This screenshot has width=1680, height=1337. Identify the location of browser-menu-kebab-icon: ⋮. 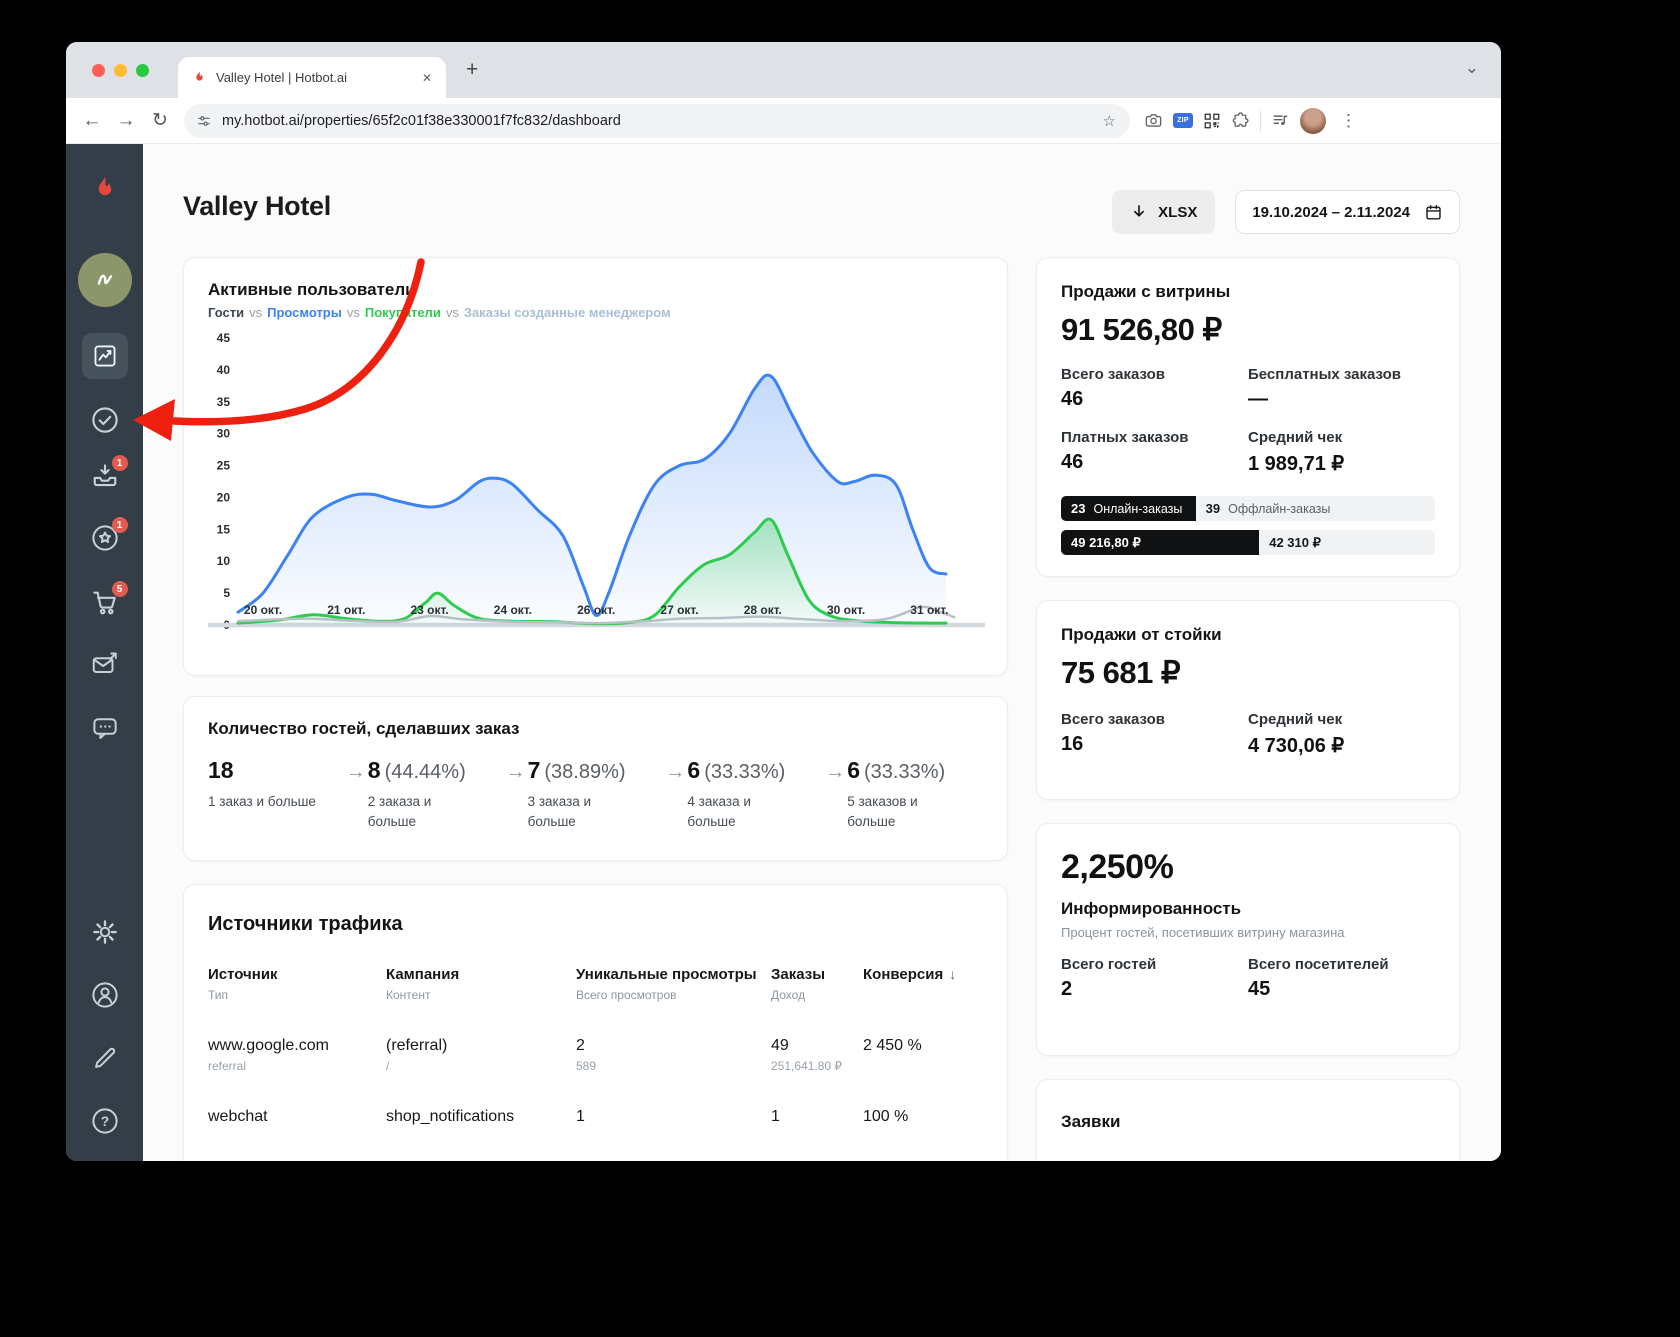
(1348, 120).